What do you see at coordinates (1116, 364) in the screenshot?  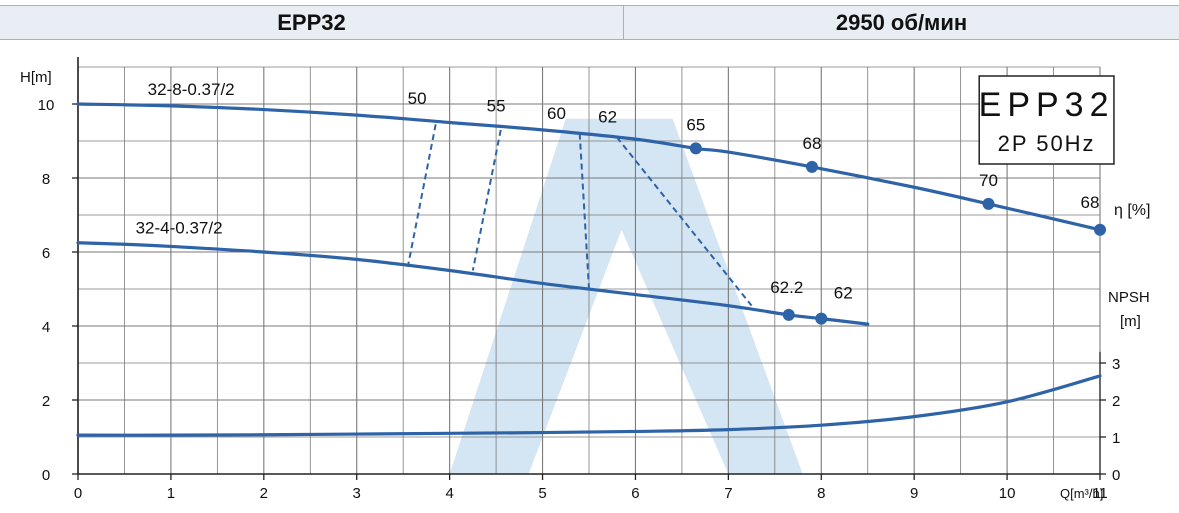 I see `npsh-tick-label: 3` at bounding box center [1116, 364].